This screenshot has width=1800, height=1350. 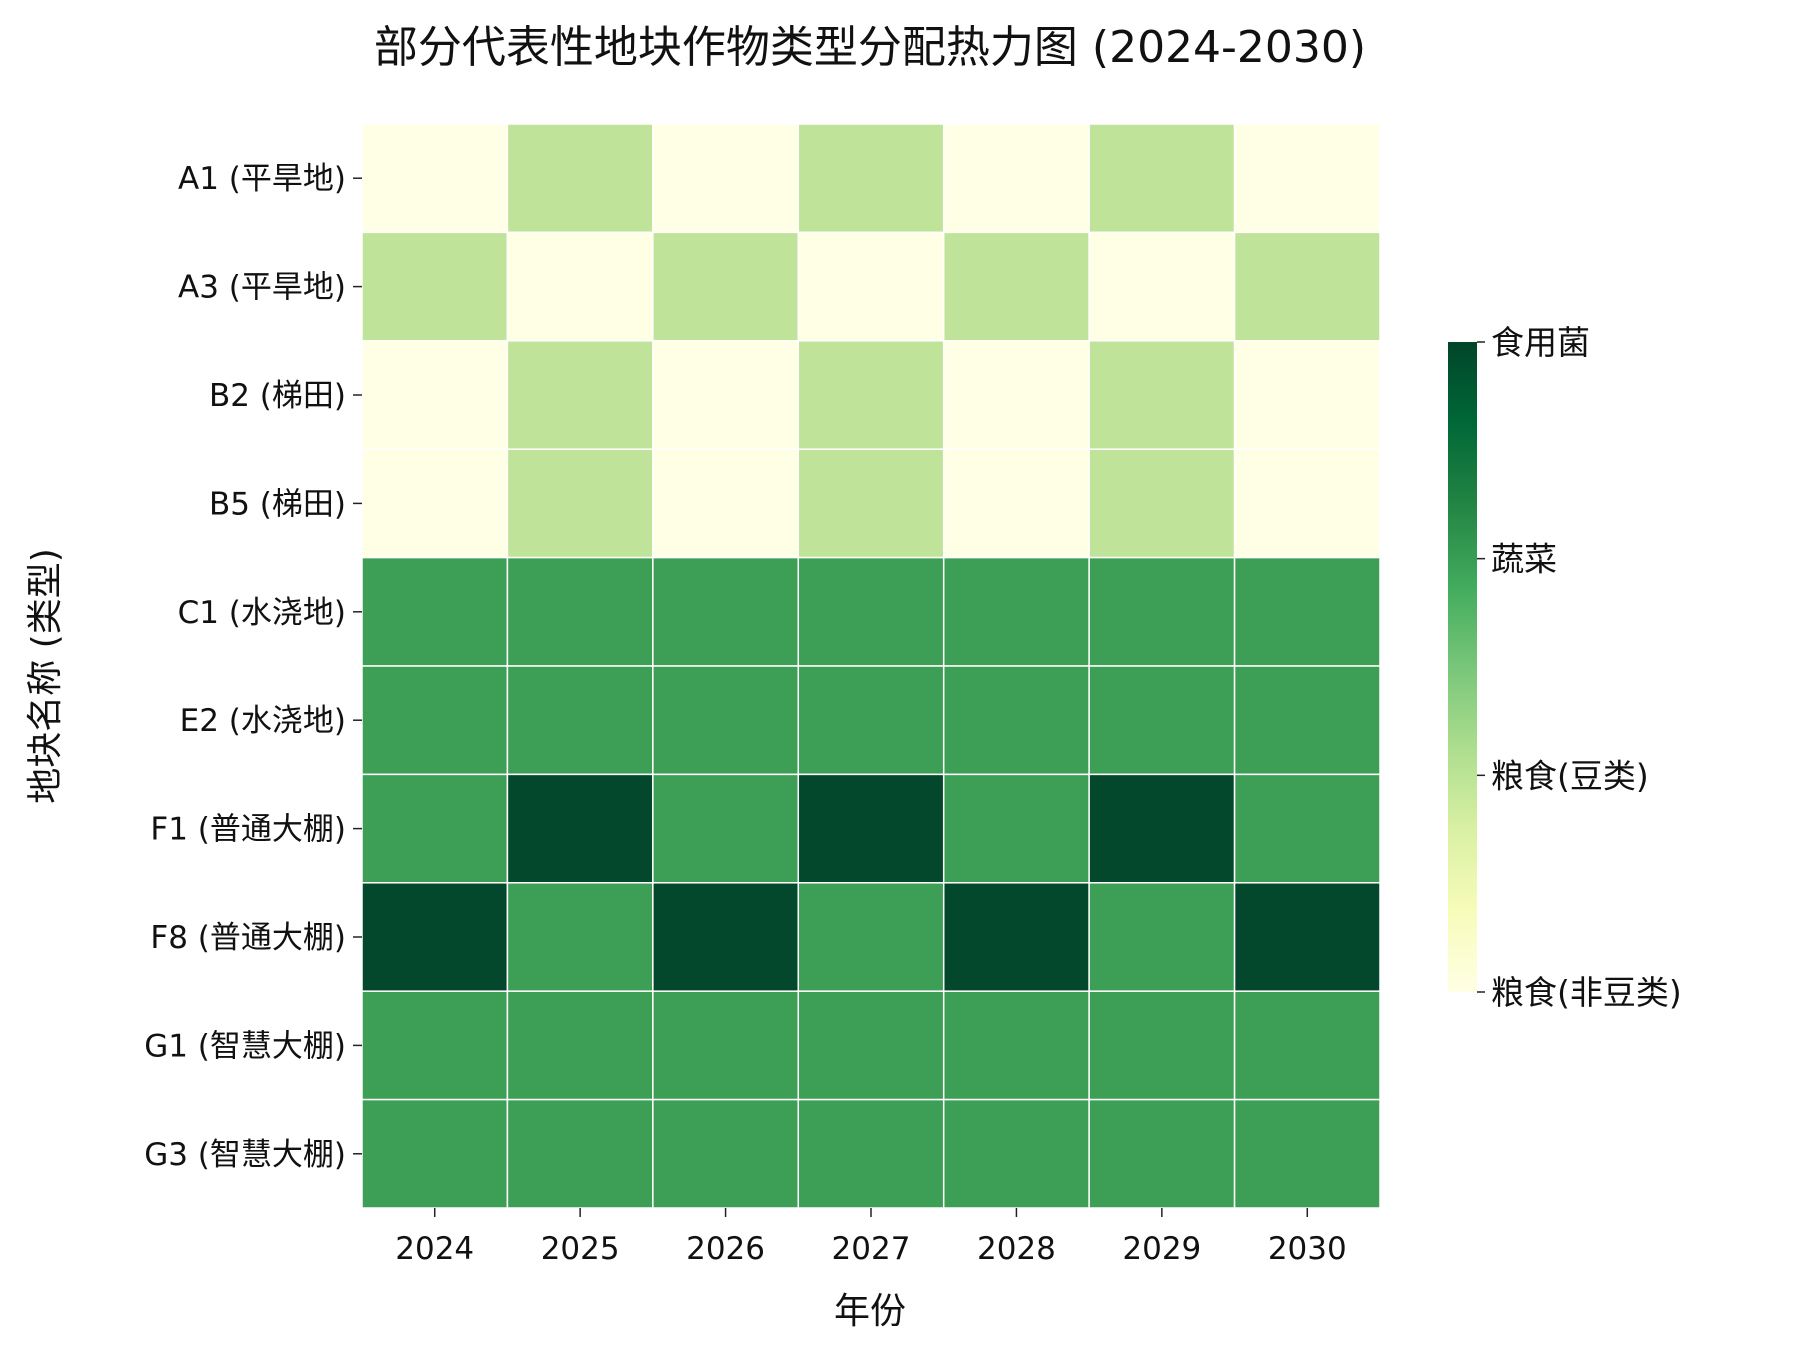 What do you see at coordinates (262, 179) in the screenshot?
I see `y-tick-label: A1 (平旱地)` at bounding box center [262, 179].